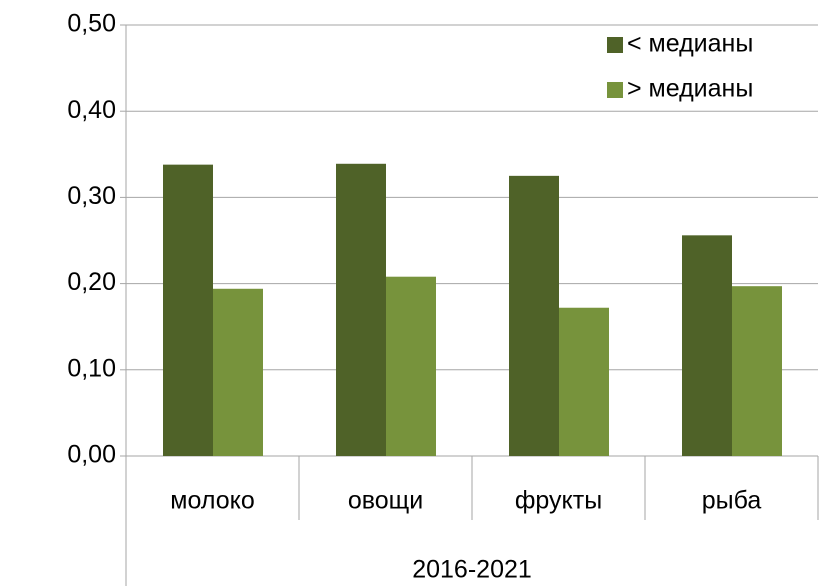  I want to click on x-tick-label: овощи, so click(385, 501).